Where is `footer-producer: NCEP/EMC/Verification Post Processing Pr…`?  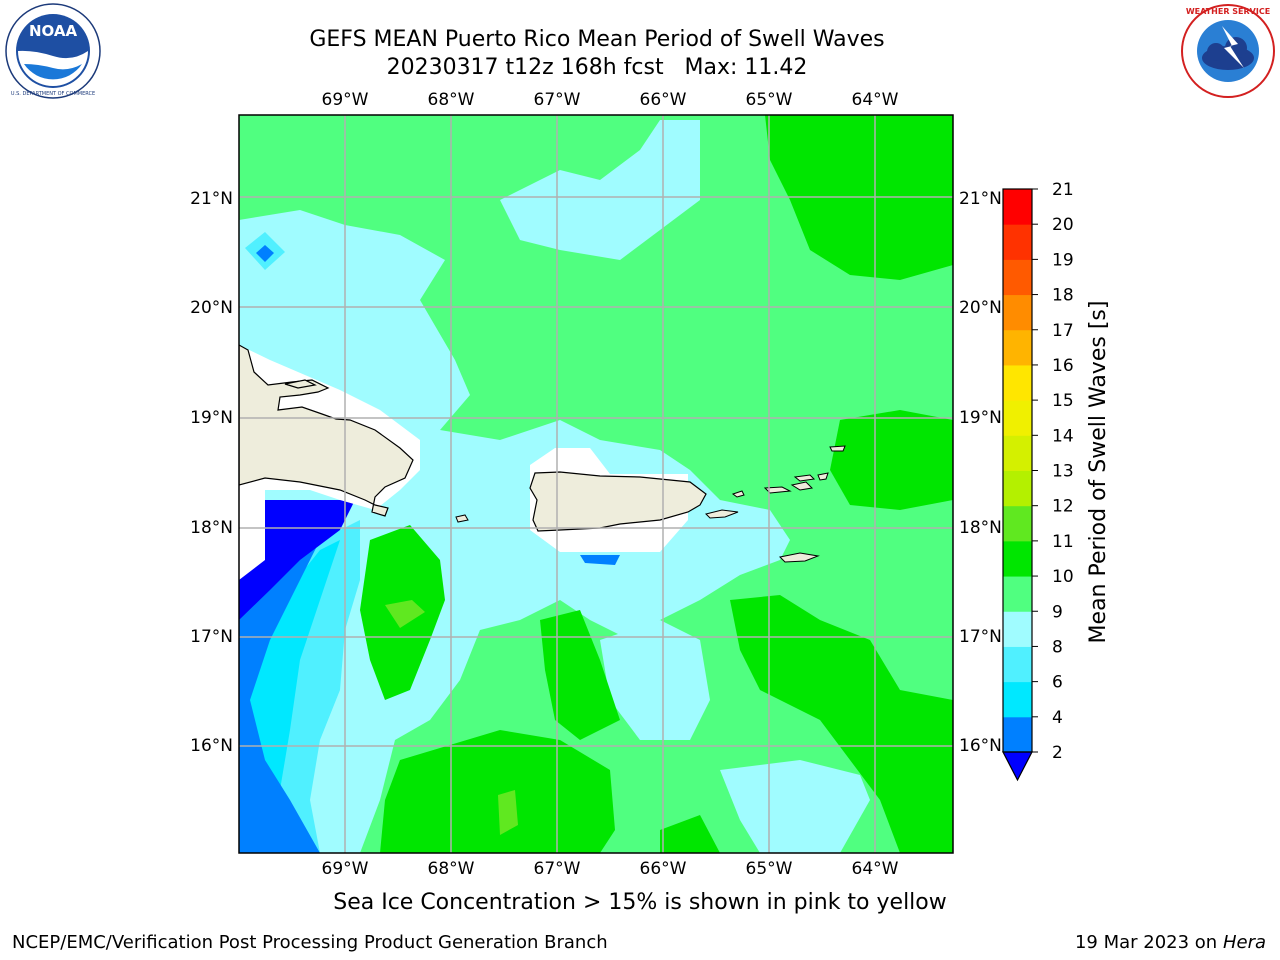
footer-producer: NCEP/EMC/Verification Post Processing Pr… is located at coordinates (310, 942).